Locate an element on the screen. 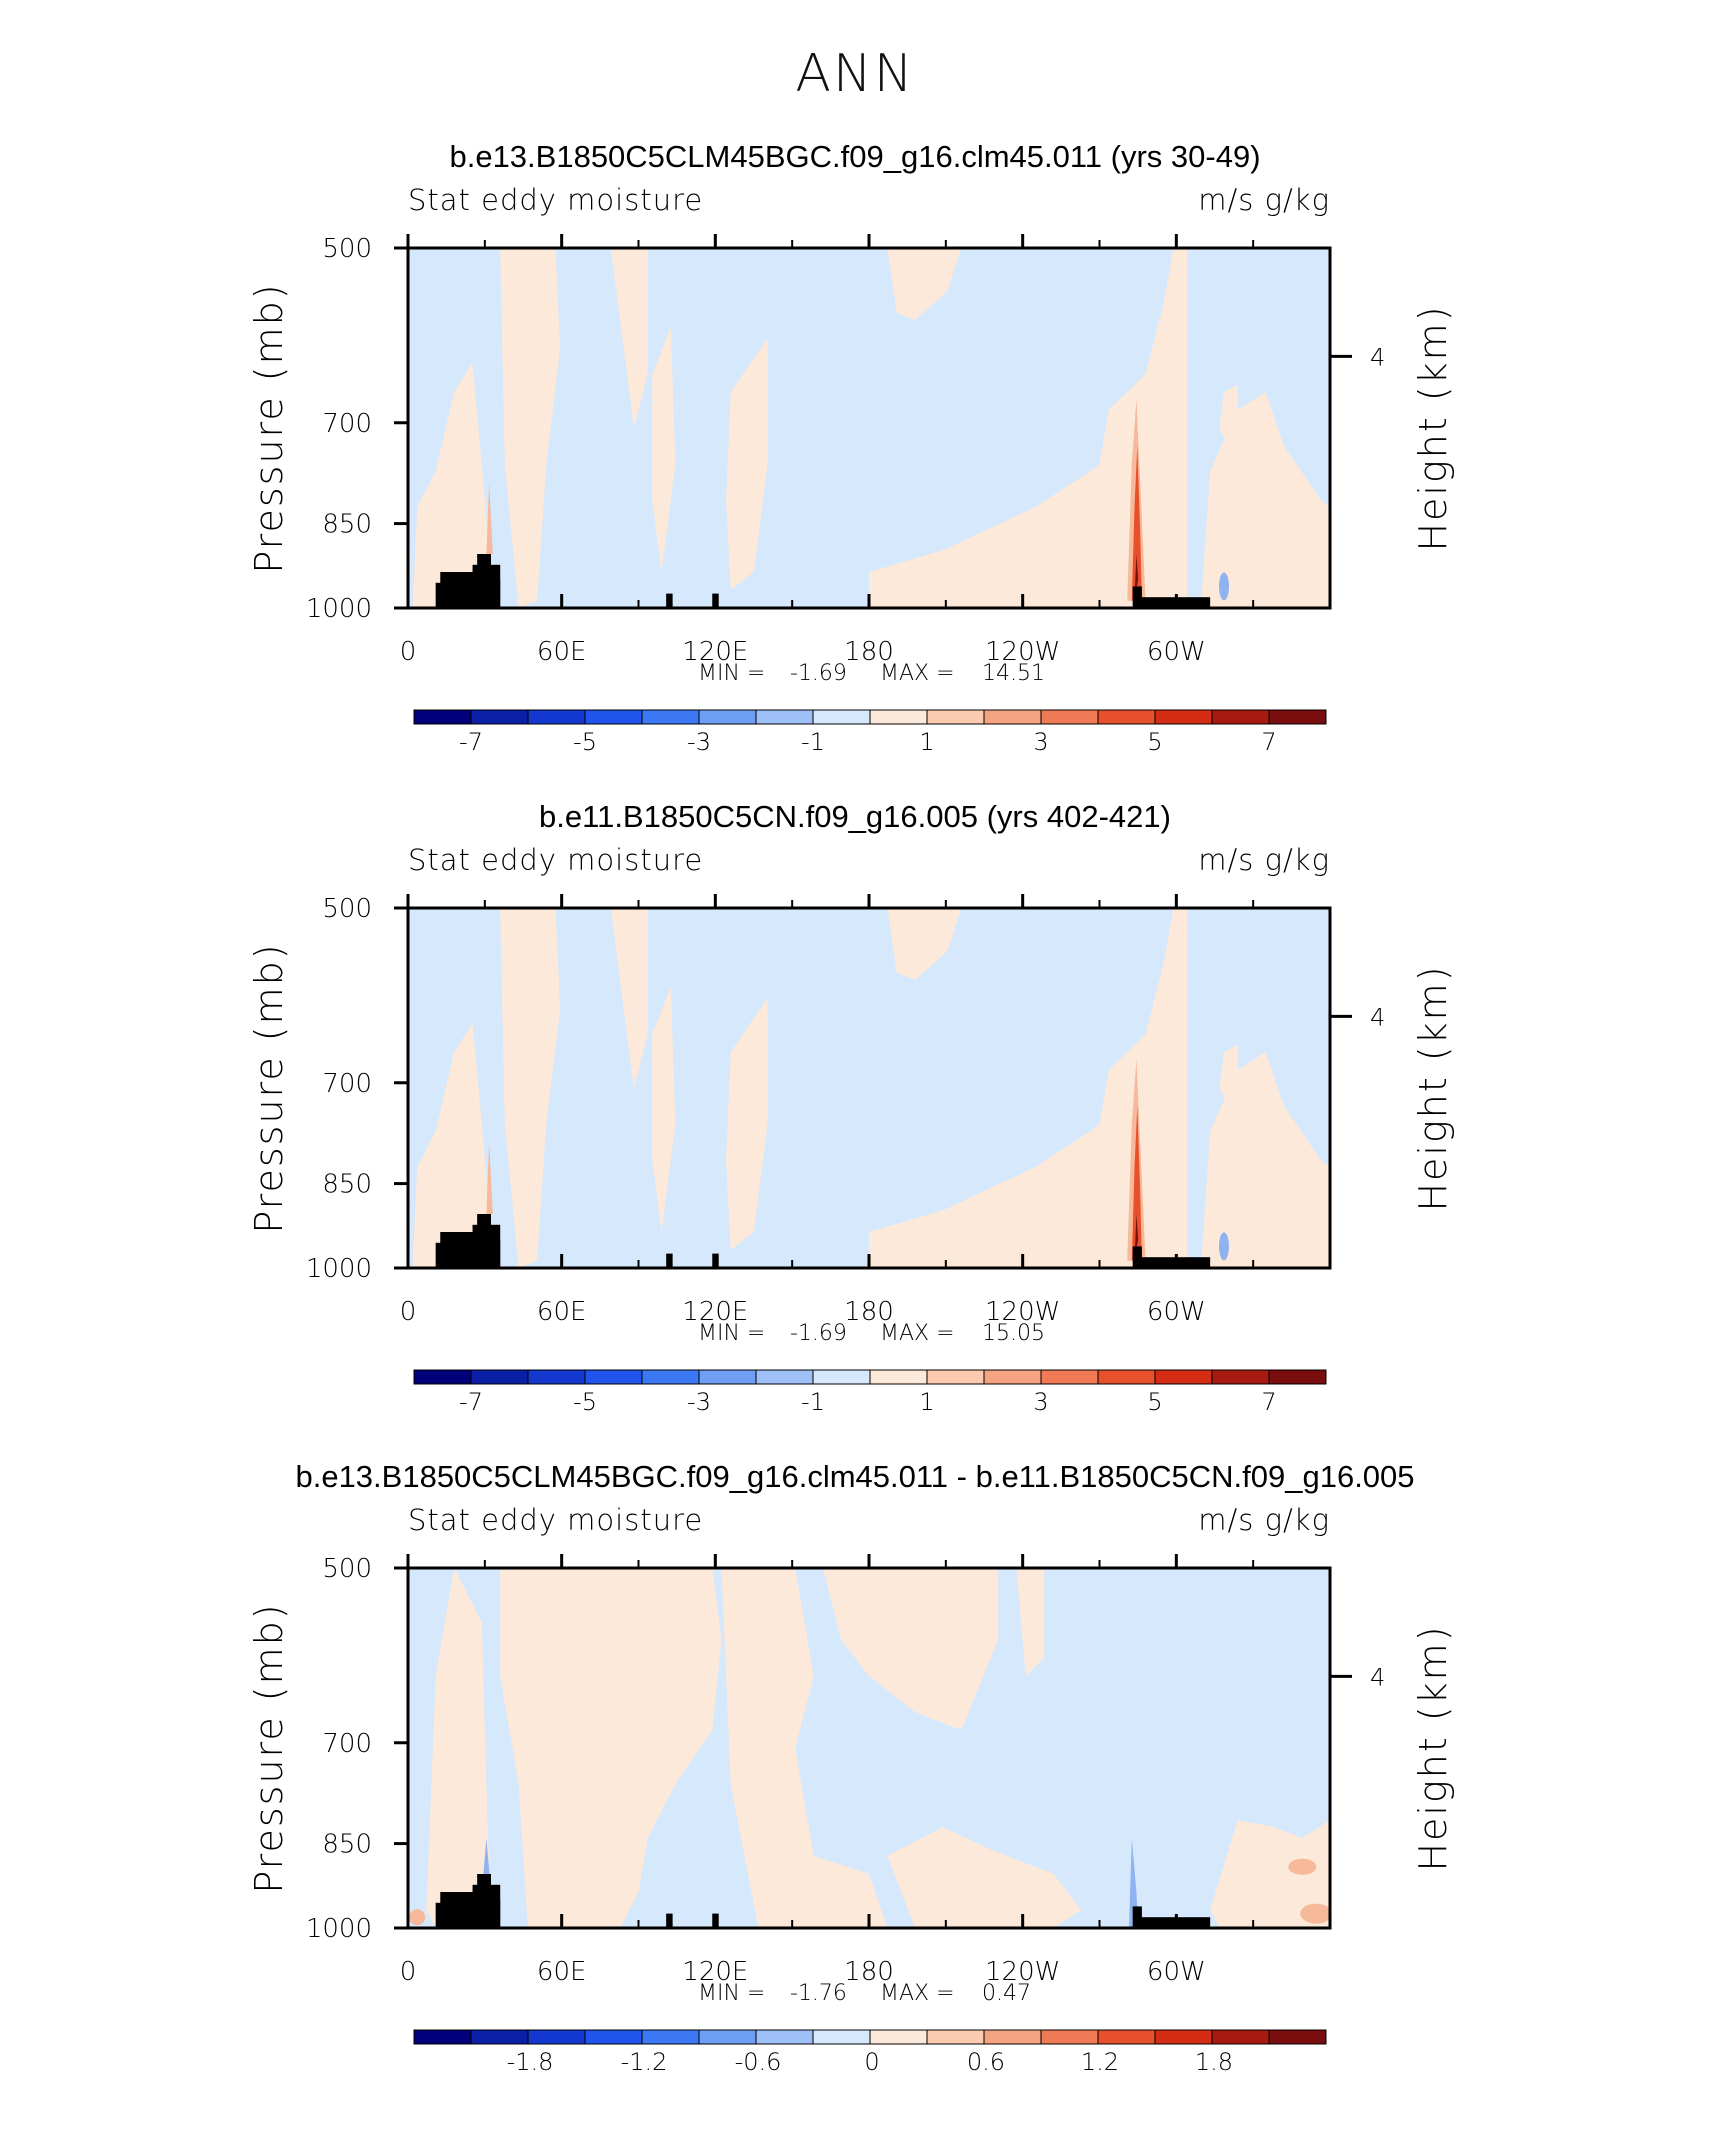 The height and width of the screenshot is (2130, 1710). max-value: 0.47 is located at coordinates (1006, 1993).